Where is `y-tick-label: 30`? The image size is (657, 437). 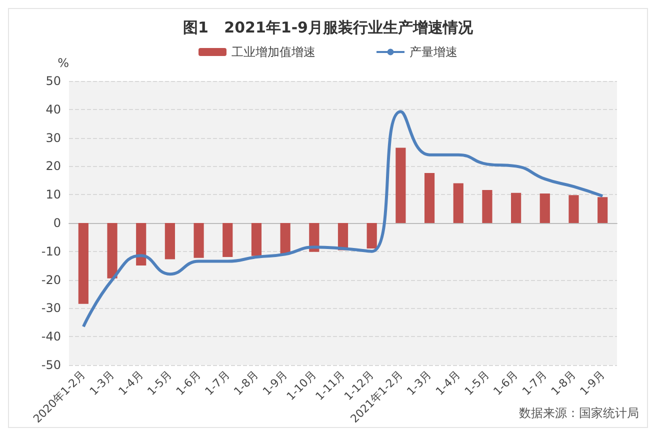
y-tick-label: 30 is located at coordinates (53, 137).